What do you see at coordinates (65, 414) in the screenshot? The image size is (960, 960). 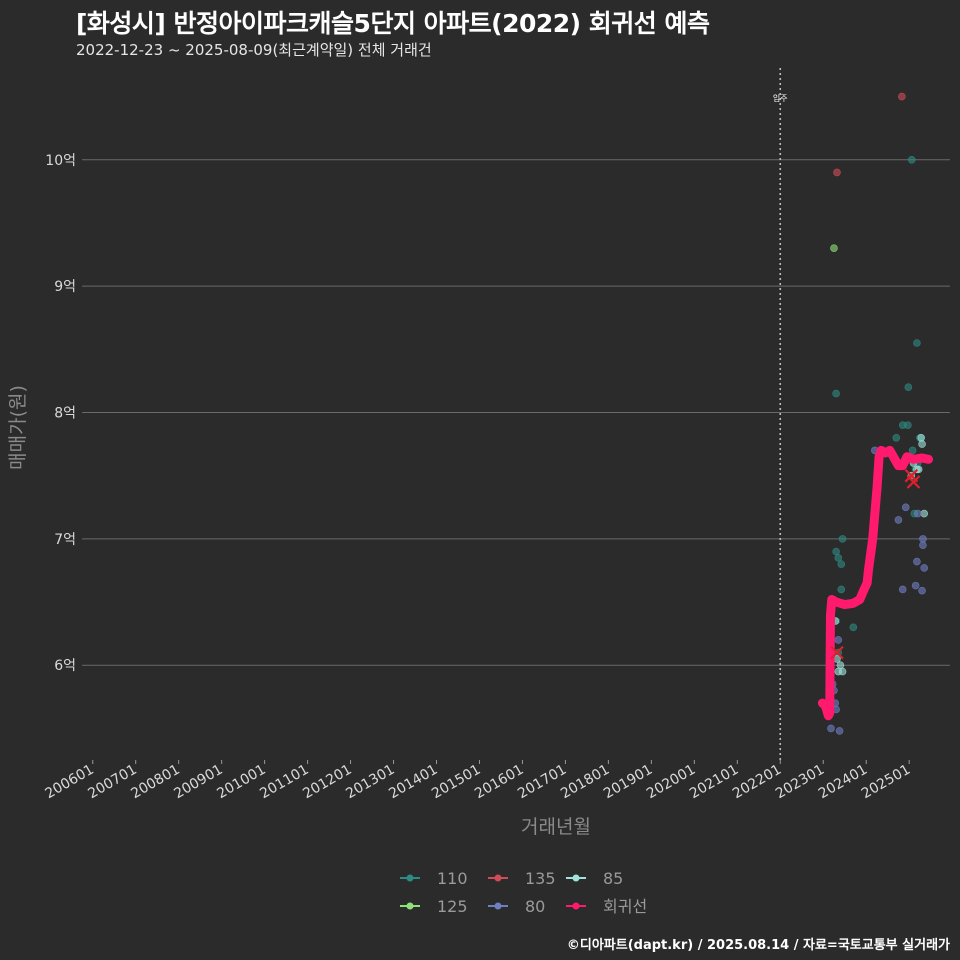 I see `y-tick-label: 8억` at bounding box center [65, 414].